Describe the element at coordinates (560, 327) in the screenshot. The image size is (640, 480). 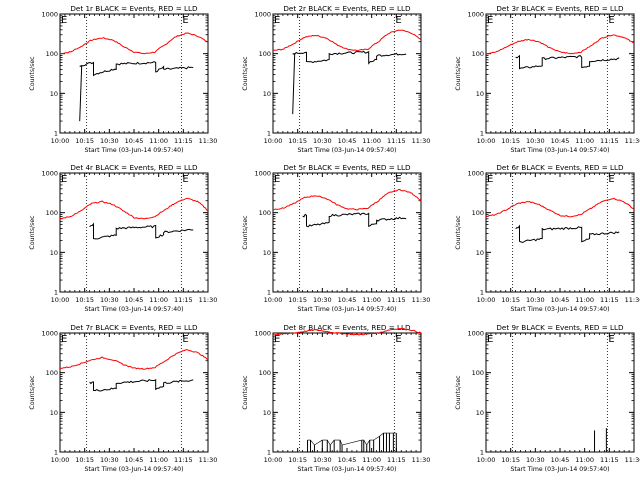
I see `panel-title: Det 9r BLACK = Events, RED = LLD` at that location.